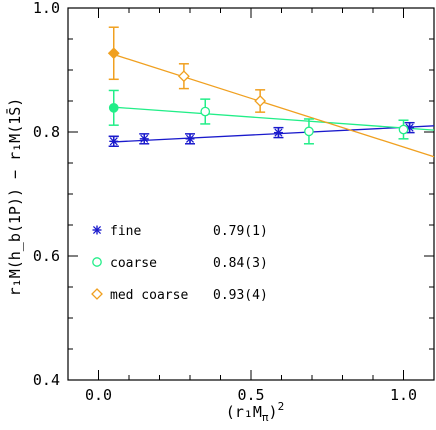  Describe the element at coordinates (250, 395) in the screenshot. I see `x-tick-label: 0.5` at that location.